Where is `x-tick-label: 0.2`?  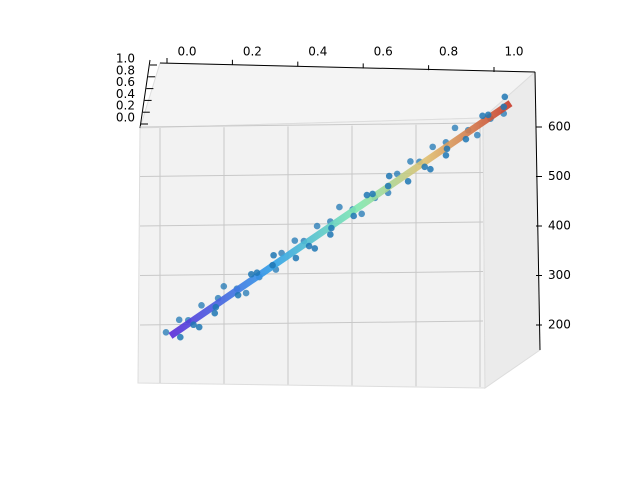 x-tick-label: 0.2 is located at coordinates (252, 52).